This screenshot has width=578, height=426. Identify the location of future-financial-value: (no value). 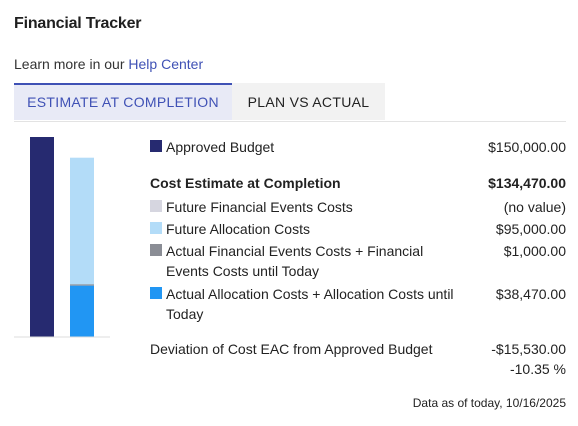
(534, 207).